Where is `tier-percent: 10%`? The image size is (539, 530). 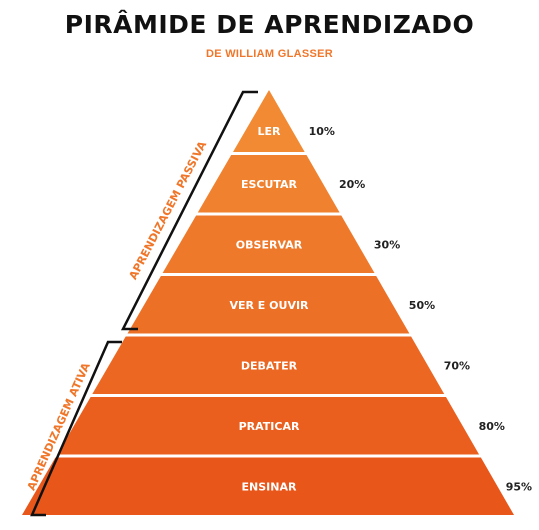
tier-percent: 10% is located at coordinates (322, 131).